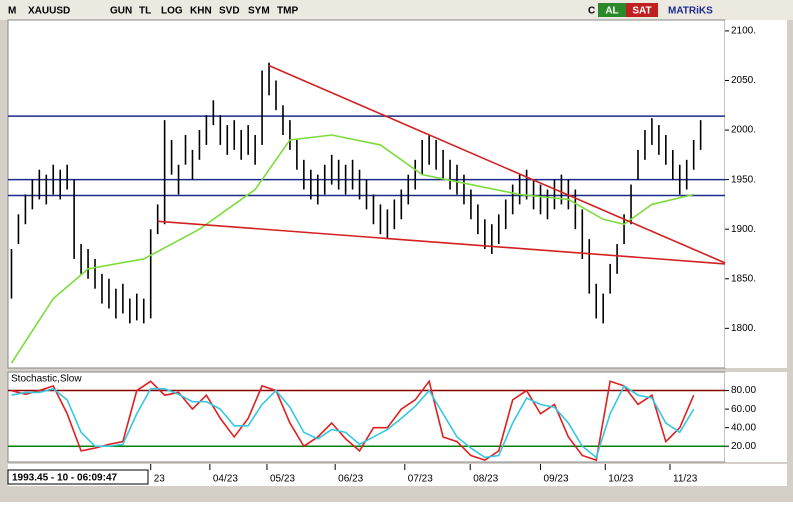 This screenshot has width=793, height=507. I want to click on x-tick-label: 08/23, so click(485, 479).